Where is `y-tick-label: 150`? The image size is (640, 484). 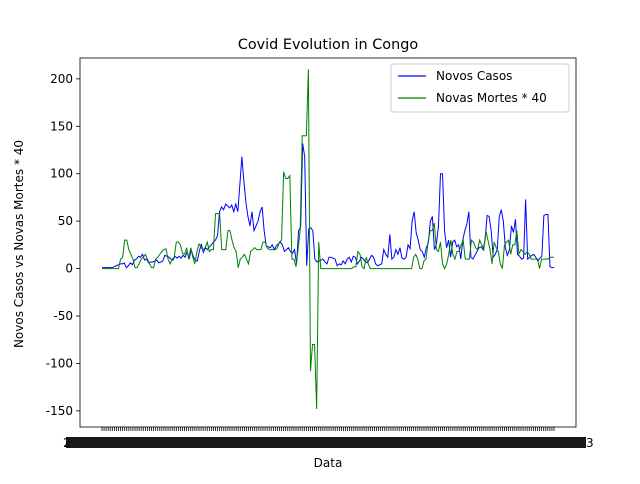
y-tick-label: 150 is located at coordinates (61, 126).